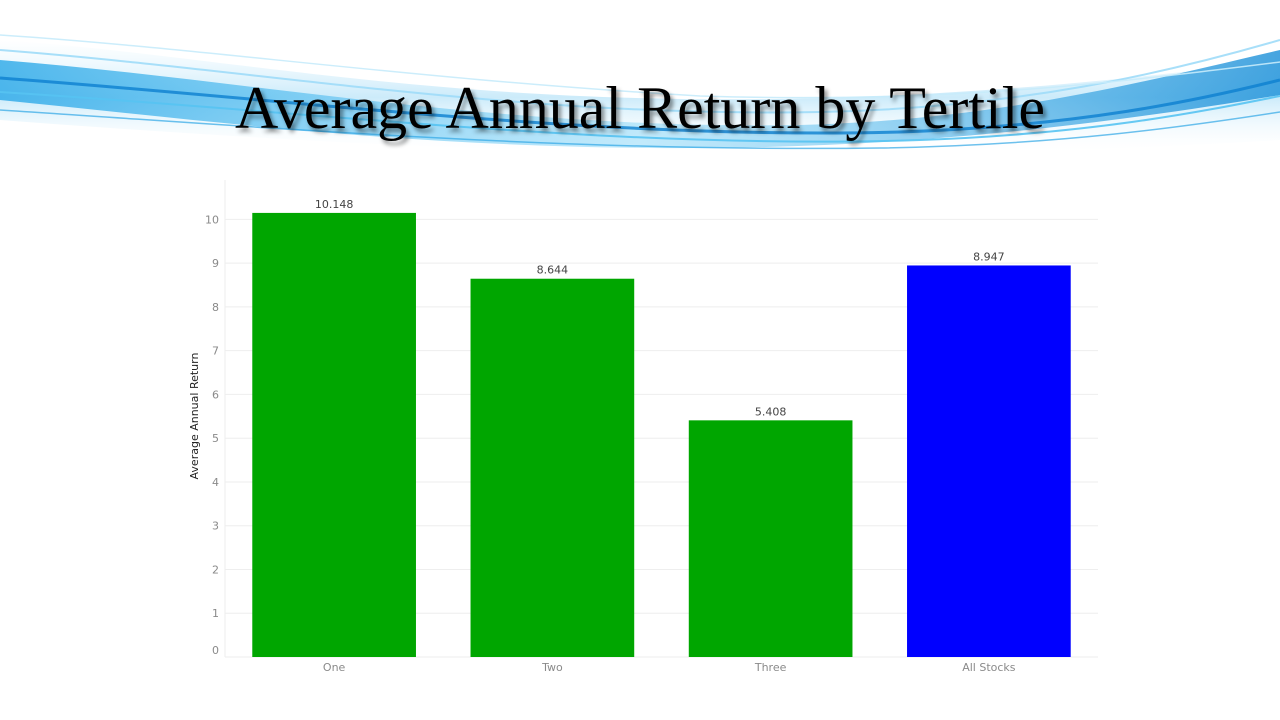  I want to click on data-label: 5.408, so click(771, 411).